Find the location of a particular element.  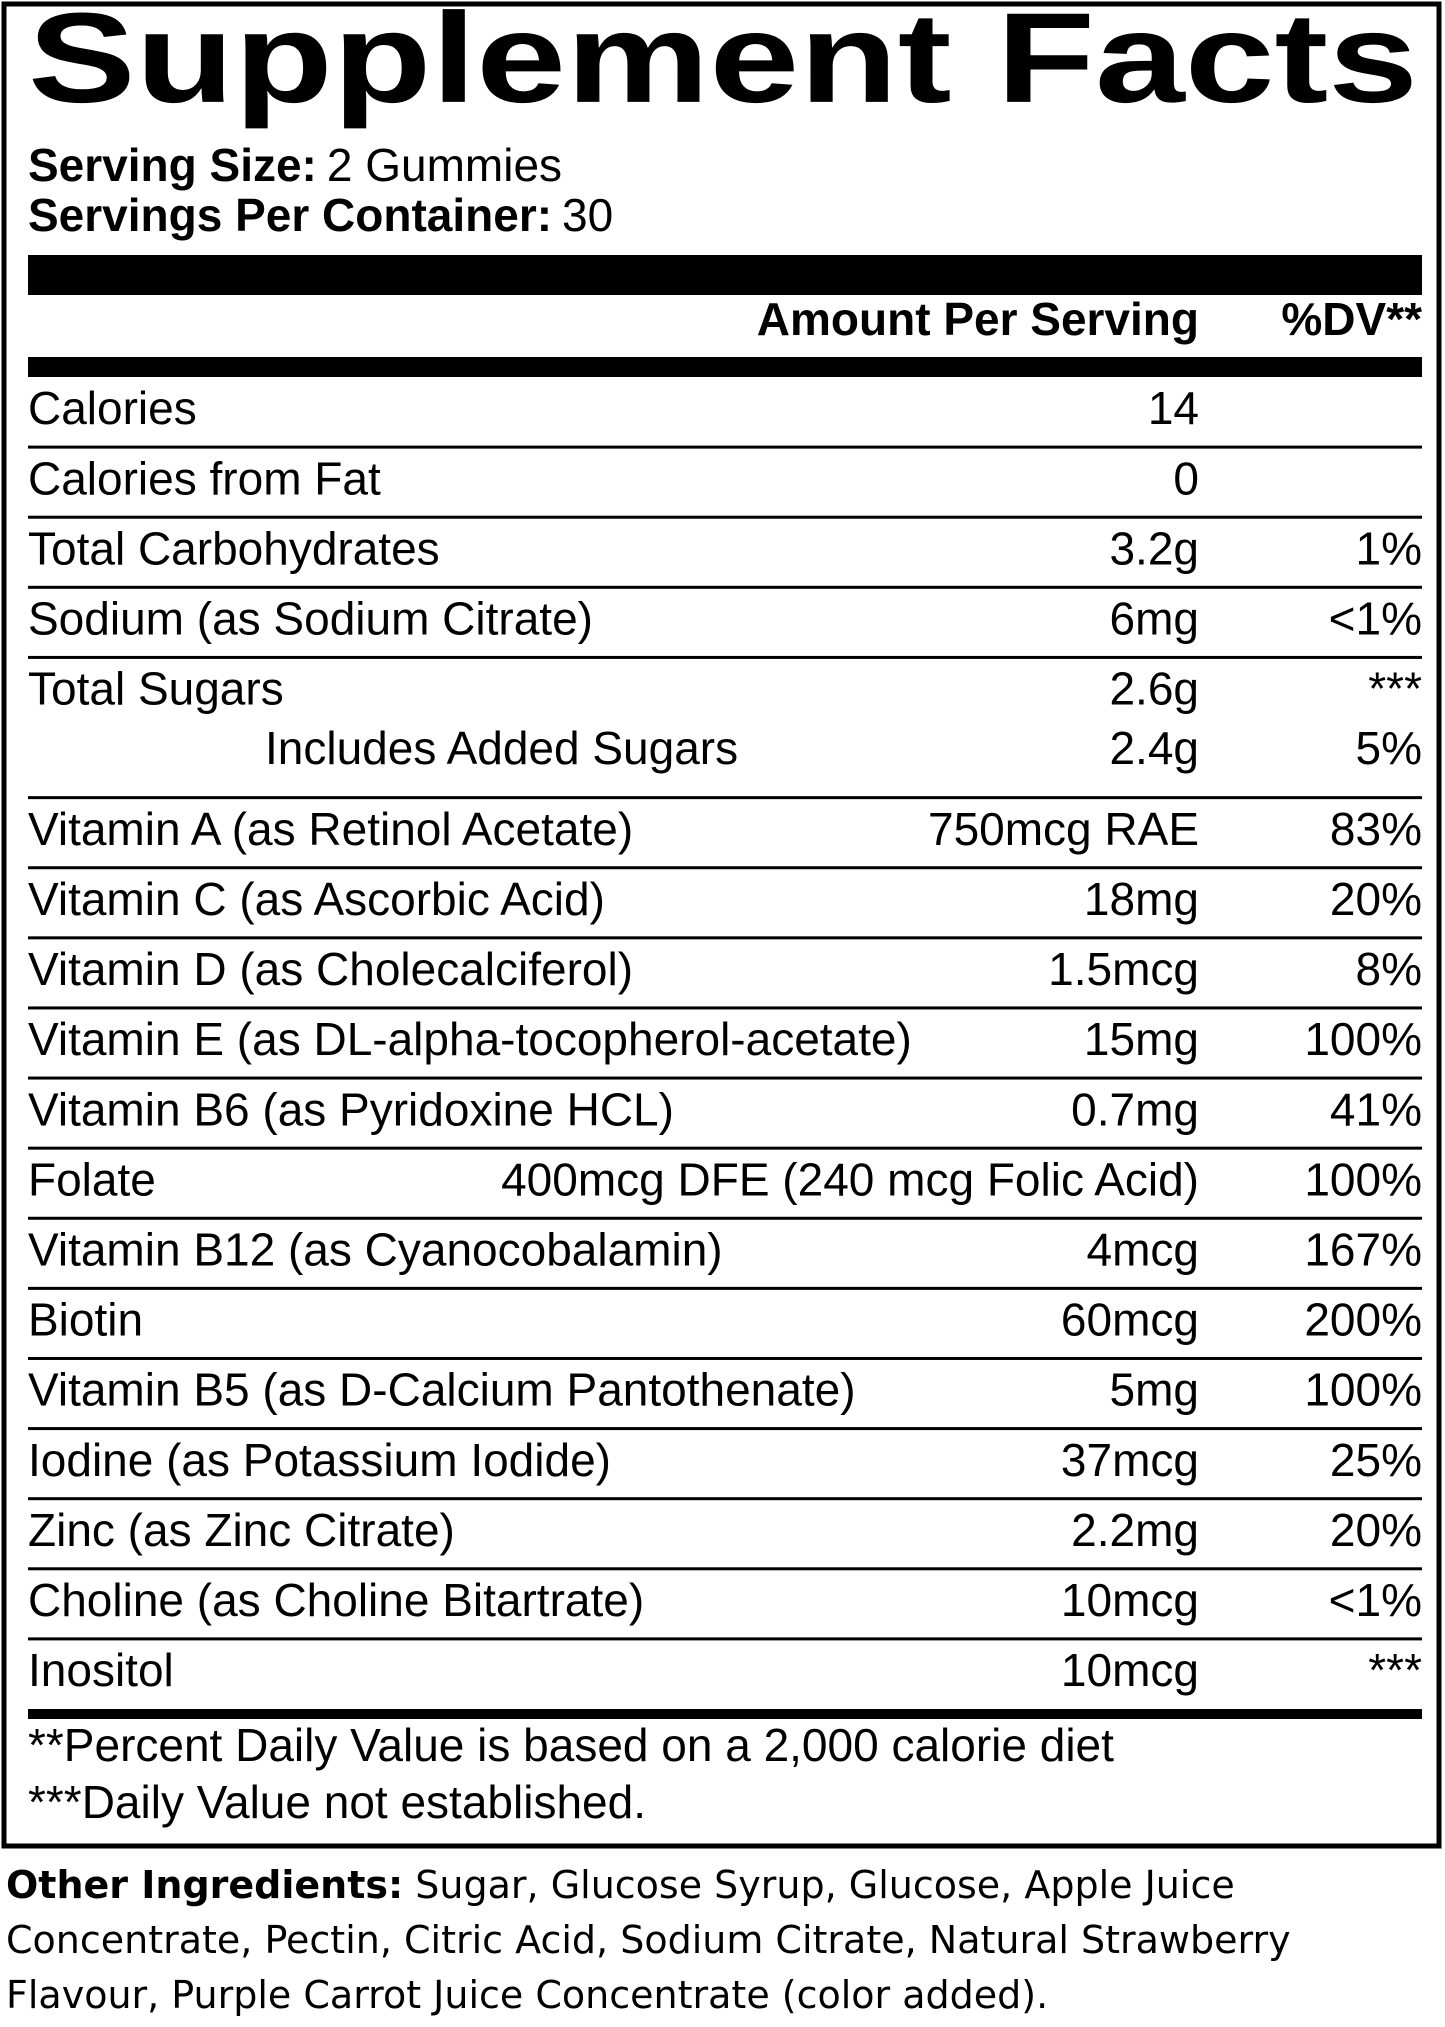

nutrient-amount: 2.2mg is located at coordinates (1135, 1530).